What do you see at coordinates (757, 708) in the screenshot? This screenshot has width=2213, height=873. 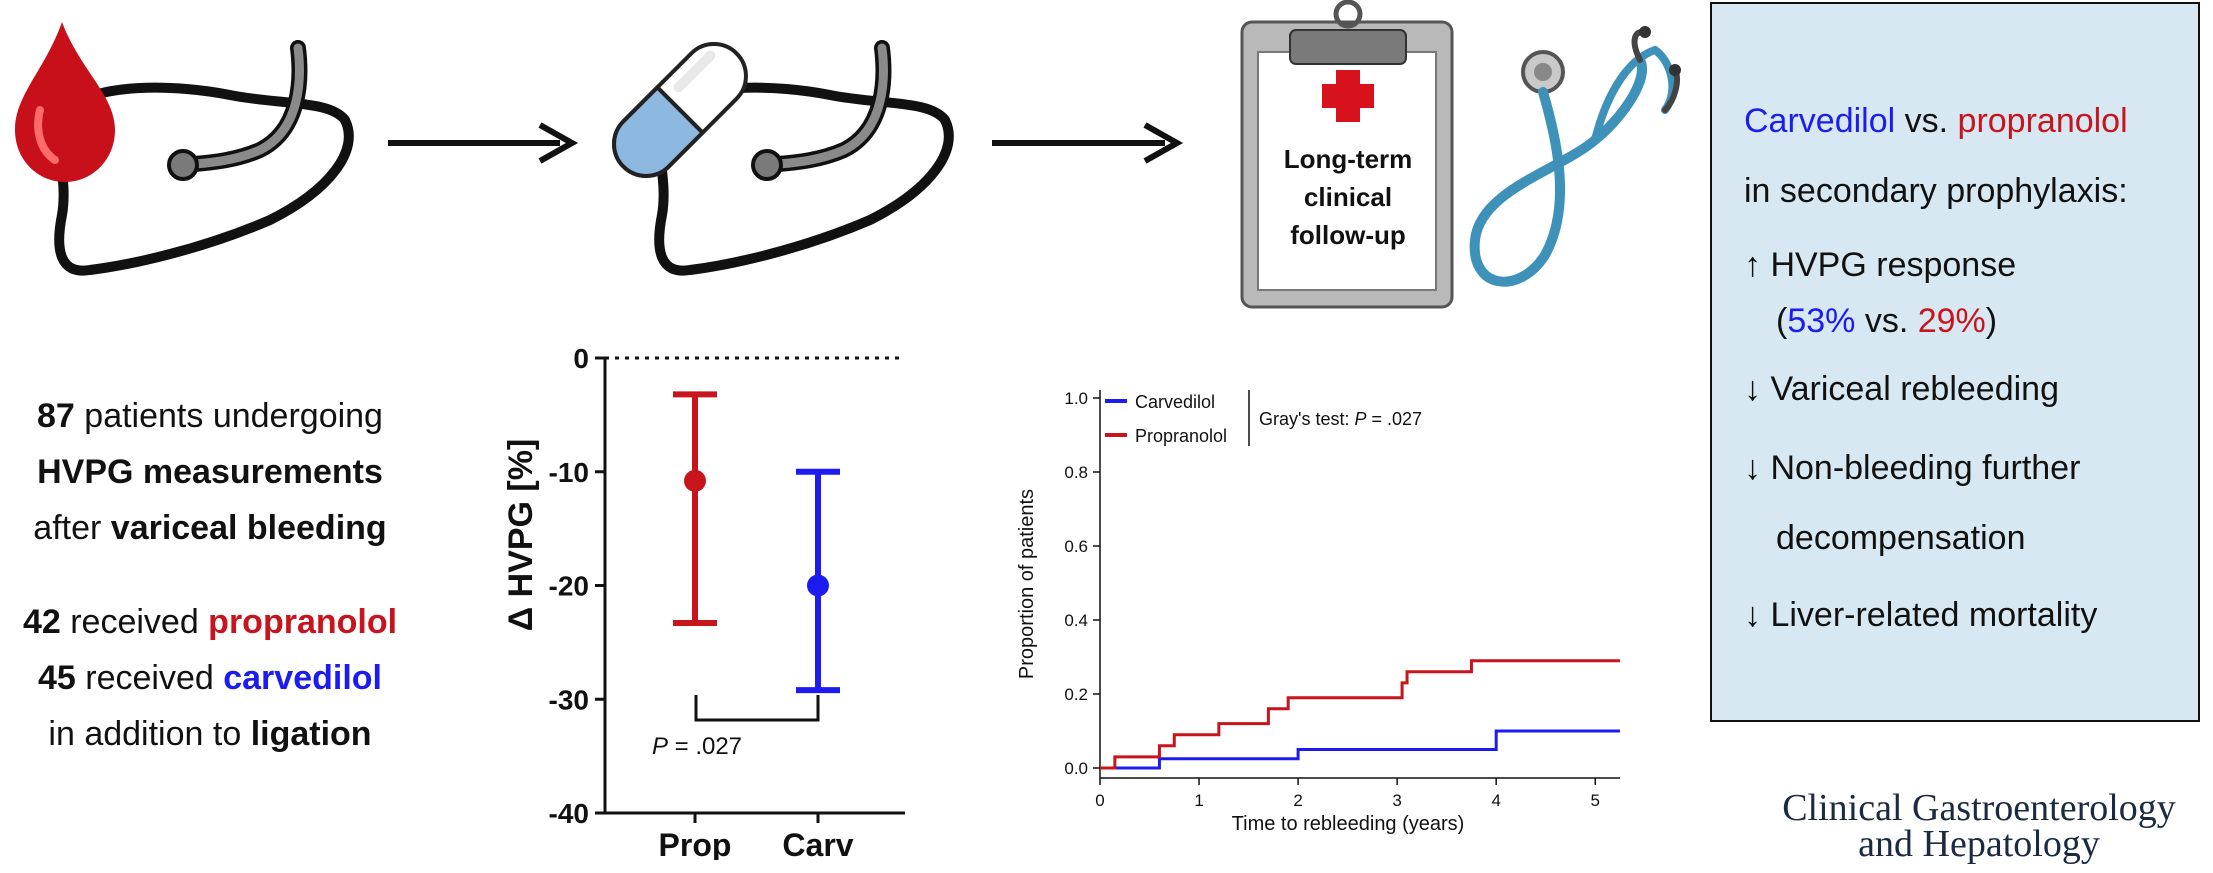 I see `significance-bracket` at bounding box center [757, 708].